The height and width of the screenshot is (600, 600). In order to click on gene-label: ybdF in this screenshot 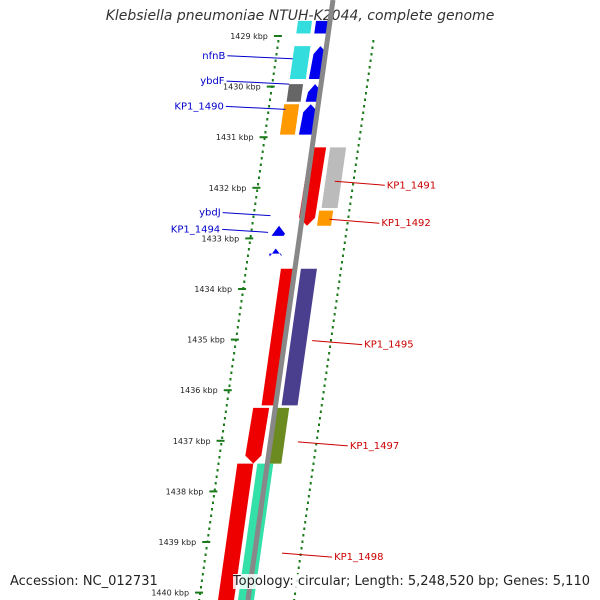, I will do `click(212, 81)`.